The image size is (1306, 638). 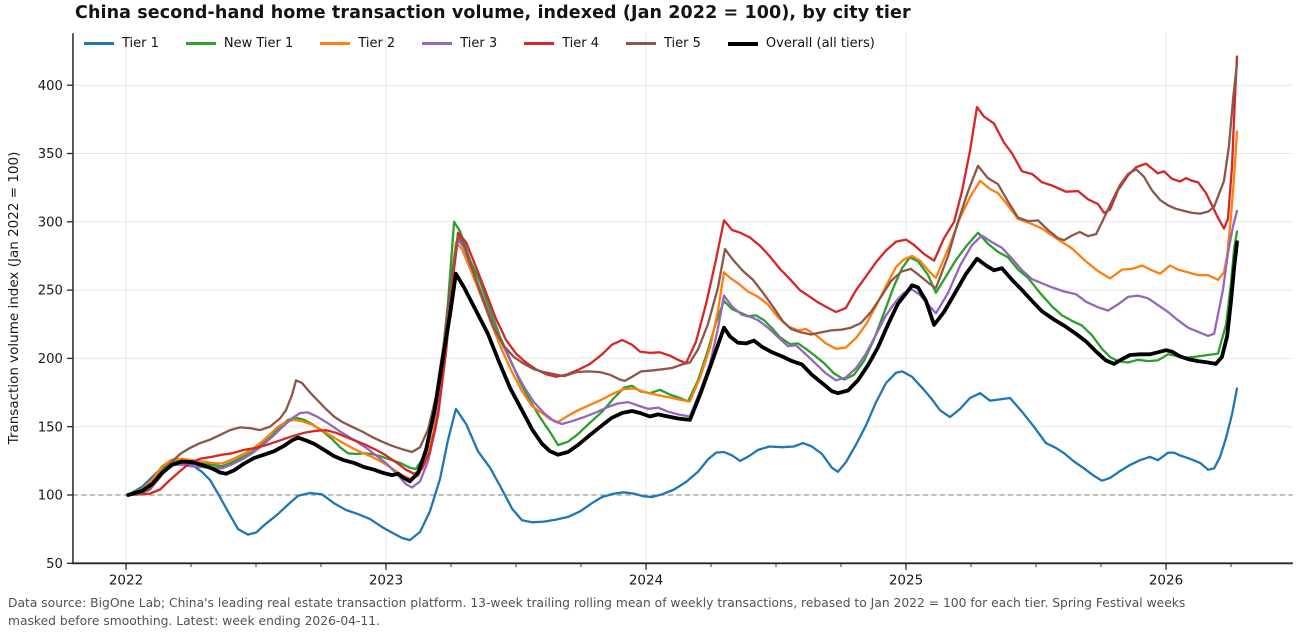 I want to click on legend-item-tier-2: Tier 2, so click(x=357, y=43).